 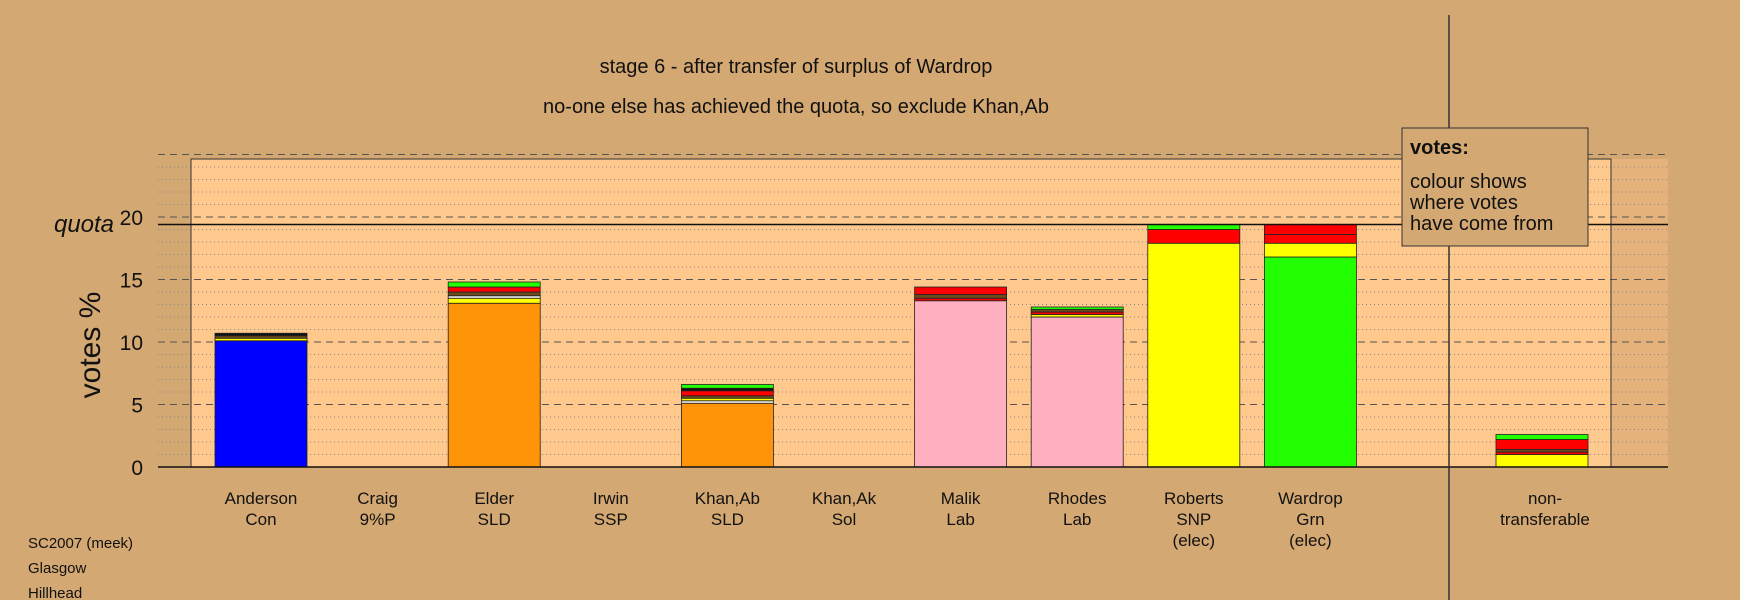 I want to click on category-label-non-transferable-line-1: non-, so click(x=1545, y=498).